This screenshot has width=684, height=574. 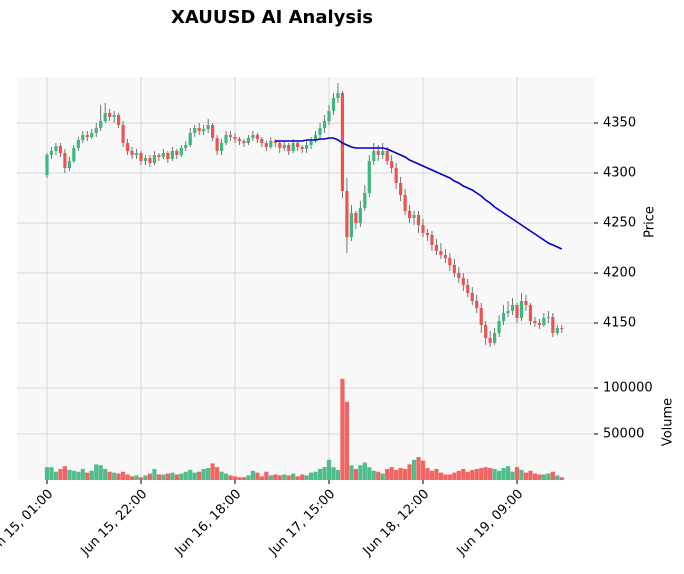 What do you see at coordinates (208, 523) in the screenshot?
I see `x-tick-label: Jun 16, 18:00` at bounding box center [208, 523].